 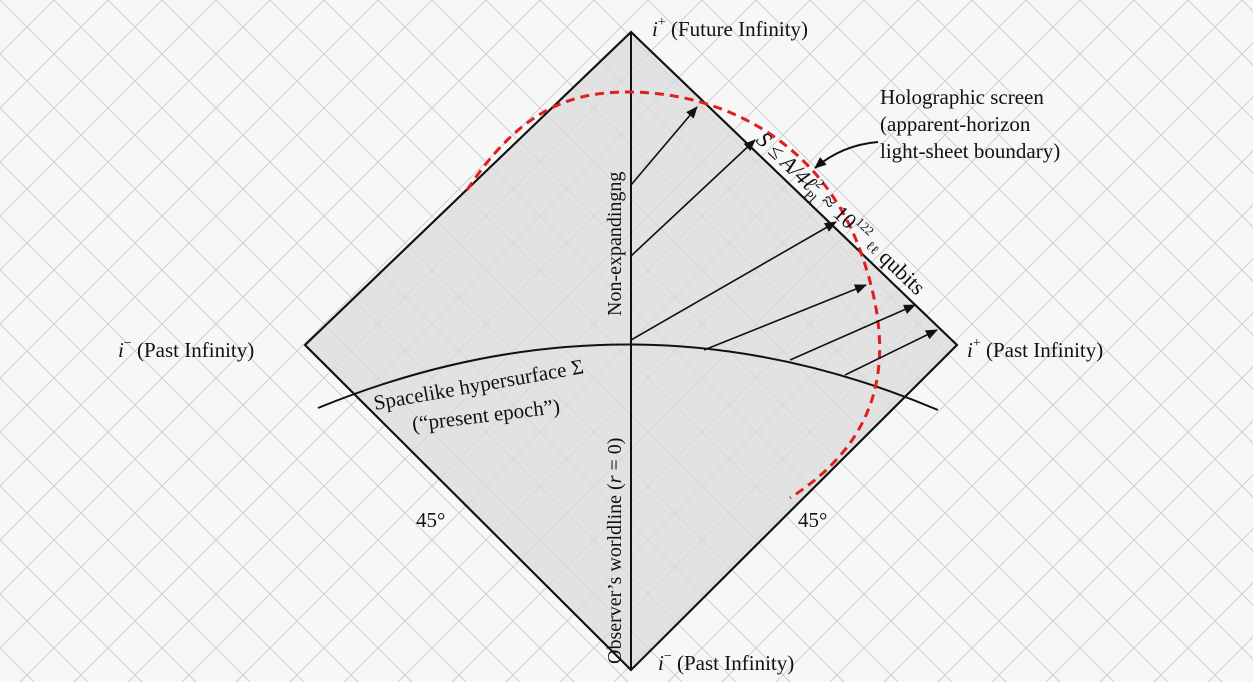 What do you see at coordinates (628, 377) in the screenshot?
I see `spacelike-hypersurface` at bounding box center [628, 377].